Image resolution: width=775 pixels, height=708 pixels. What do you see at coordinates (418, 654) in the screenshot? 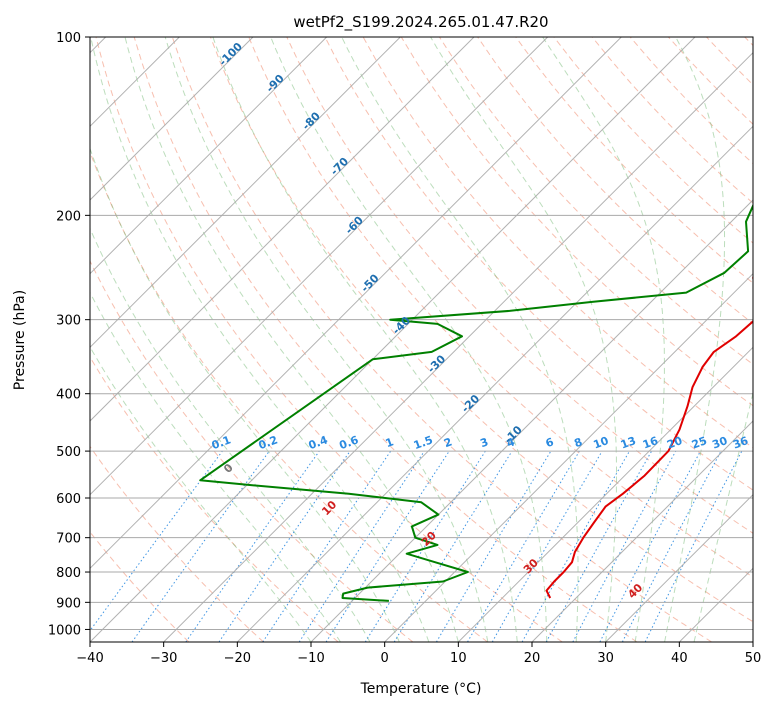
I see `x-axis: −40 −30 −20 −10 0 10 20 30 40 50` at bounding box center [418, 654].